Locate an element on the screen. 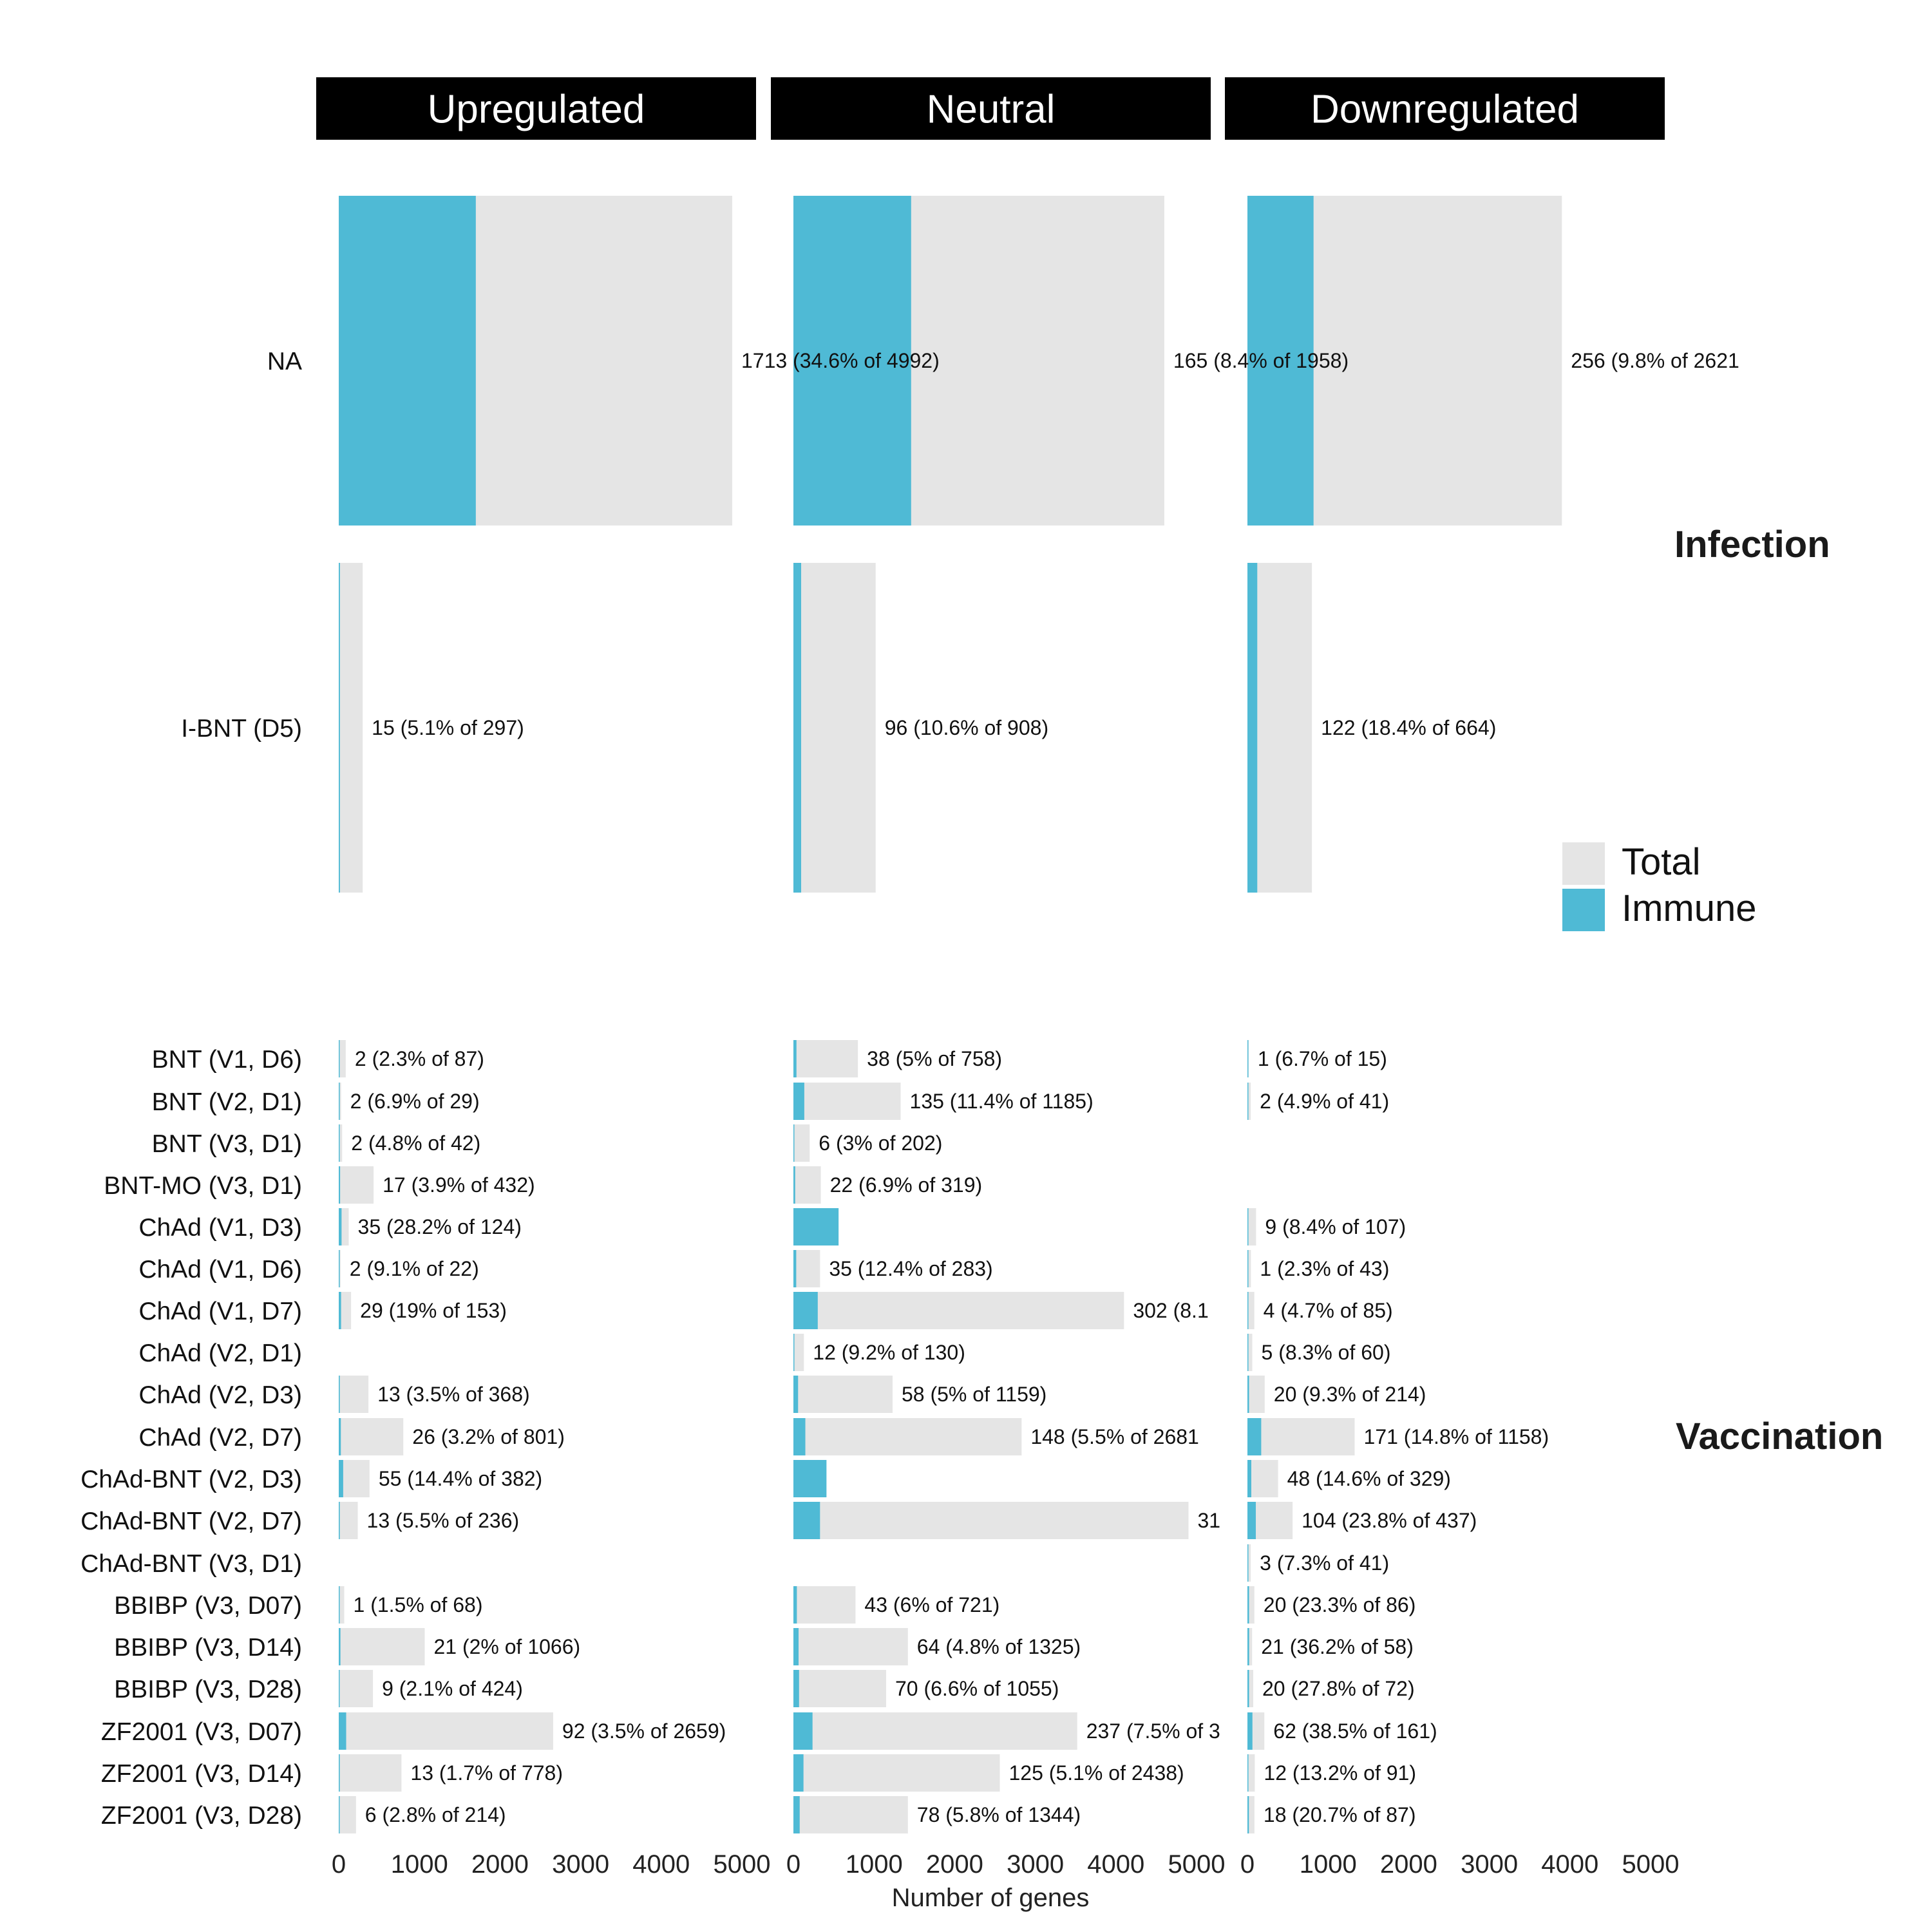  bar-value-label: 70 (6.6% of 1055) is located at coordinates (977, 1688).